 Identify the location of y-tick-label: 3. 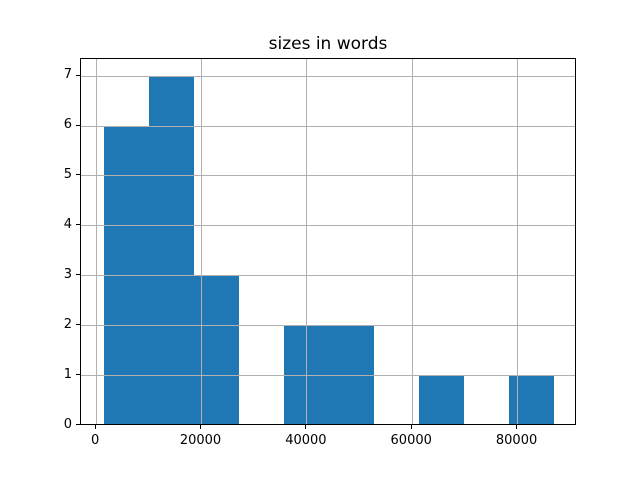
(67, 274).